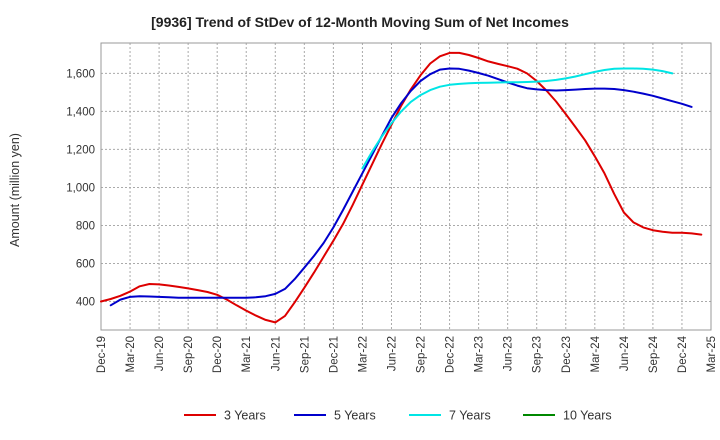 The width and height of the screenshot is (720, 440). I want to click on legend-label: 3 Years, so click(245, 416).